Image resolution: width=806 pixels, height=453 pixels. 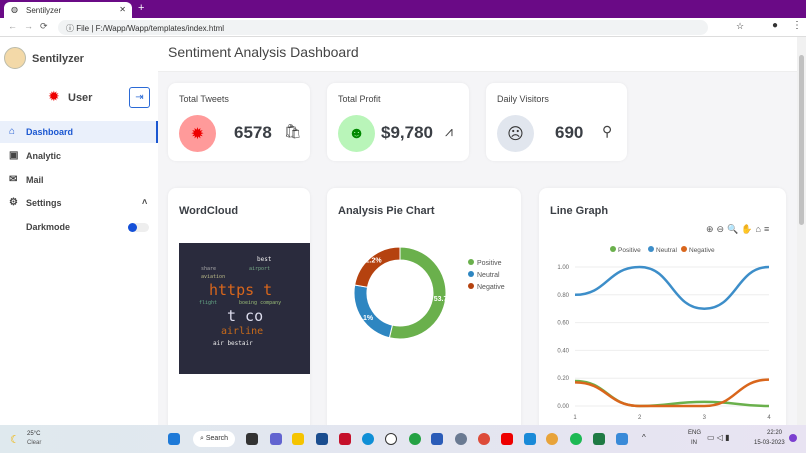 I want to click on user-name: User, so click(x=80, y=98).